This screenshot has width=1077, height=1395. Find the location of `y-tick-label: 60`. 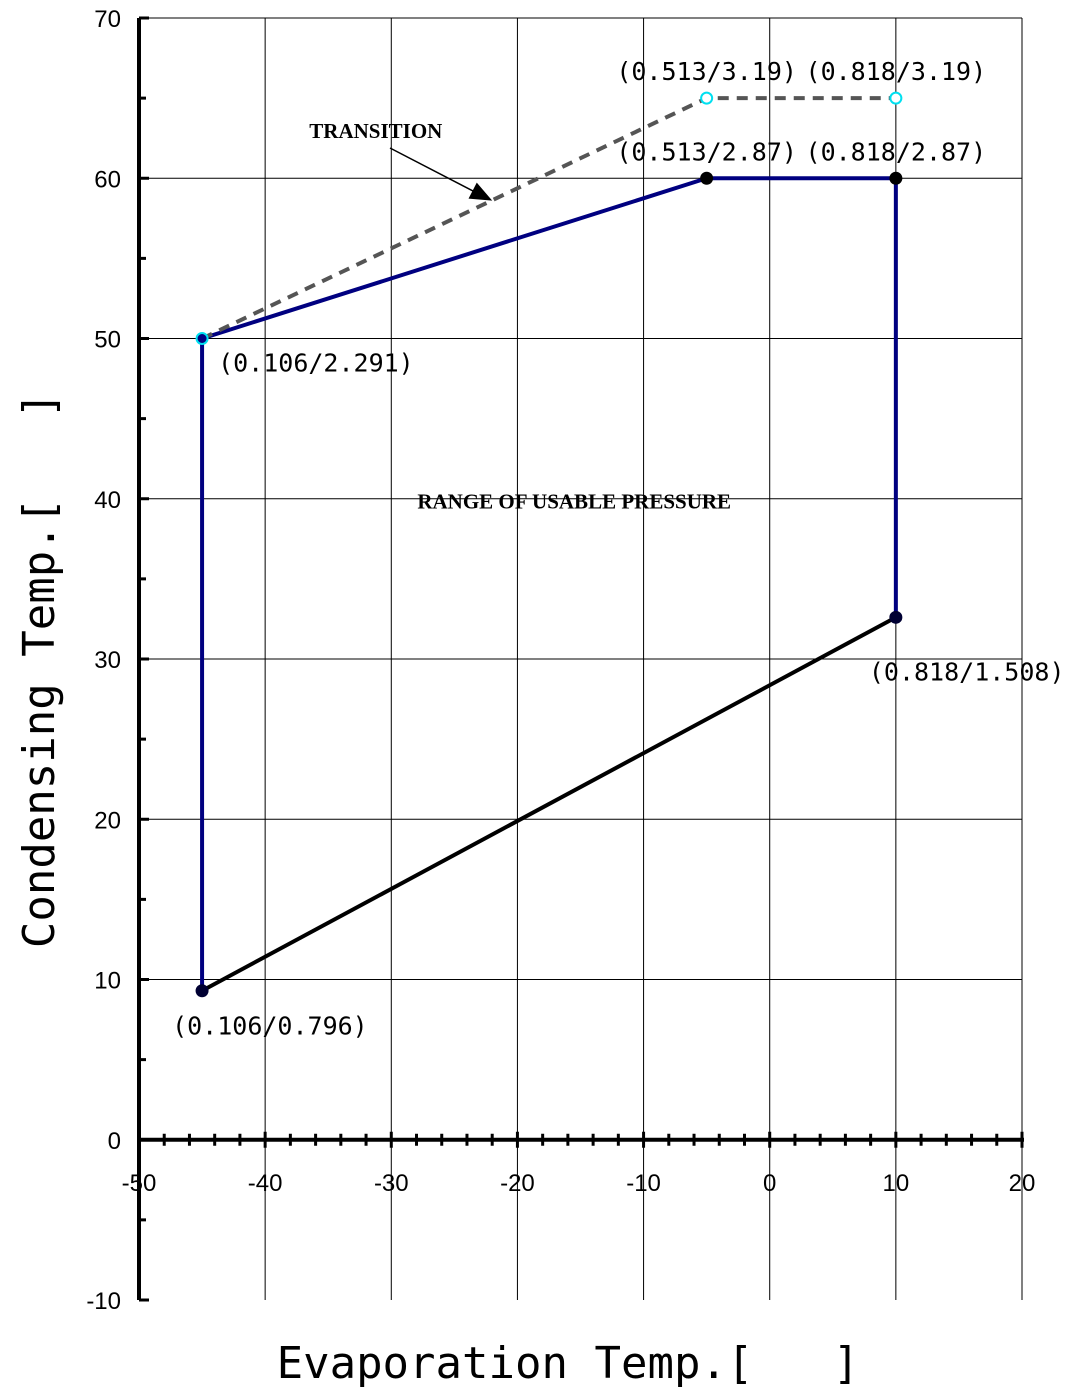

y-tick-label: 60 is located at coordinates (107, 179).